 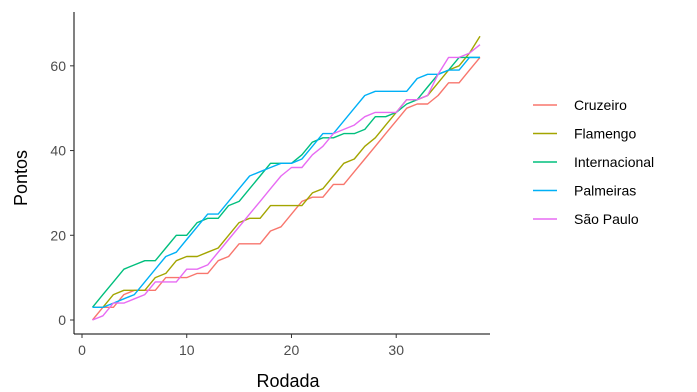 I want to click on legend-item: Internacional, so click(x=593, y=162).